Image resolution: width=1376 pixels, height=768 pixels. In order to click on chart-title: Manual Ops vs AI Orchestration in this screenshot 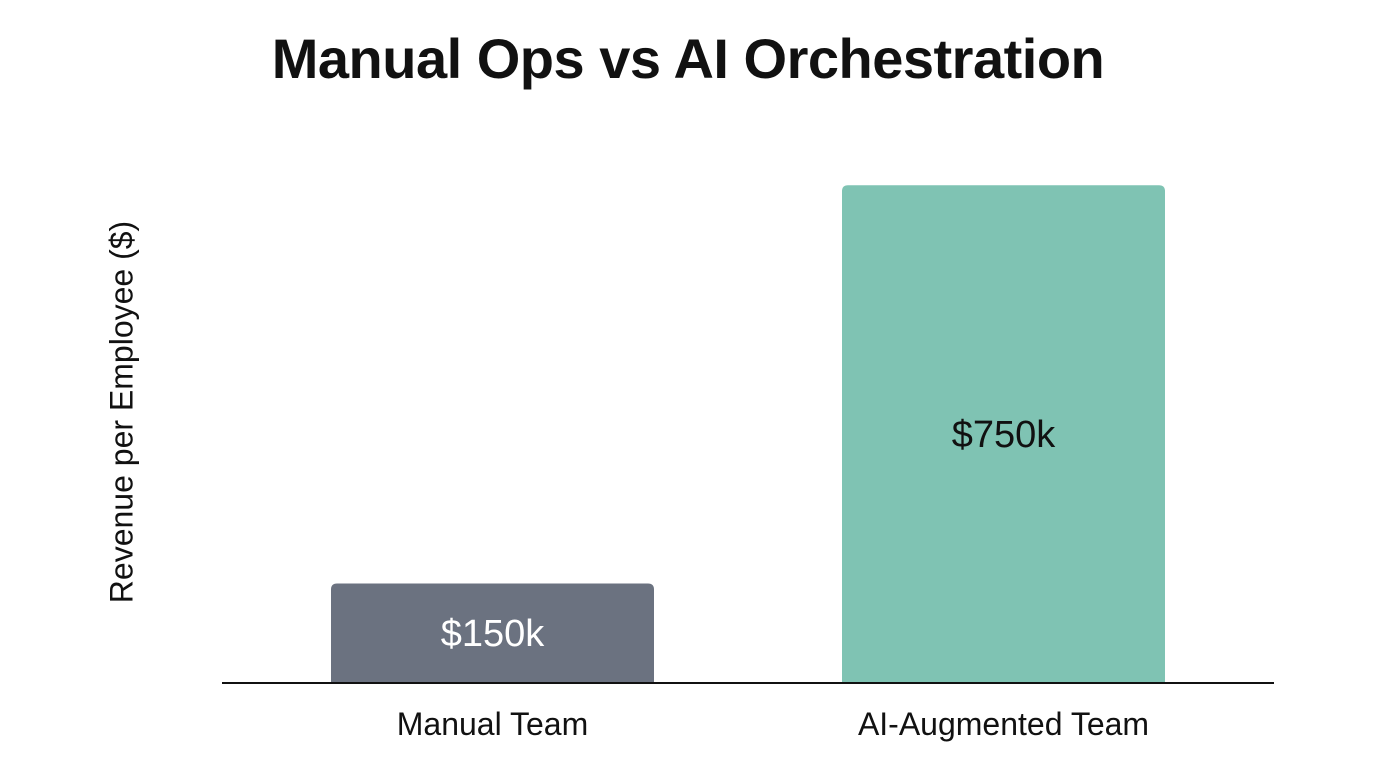, I will do `click(688, 58)`.